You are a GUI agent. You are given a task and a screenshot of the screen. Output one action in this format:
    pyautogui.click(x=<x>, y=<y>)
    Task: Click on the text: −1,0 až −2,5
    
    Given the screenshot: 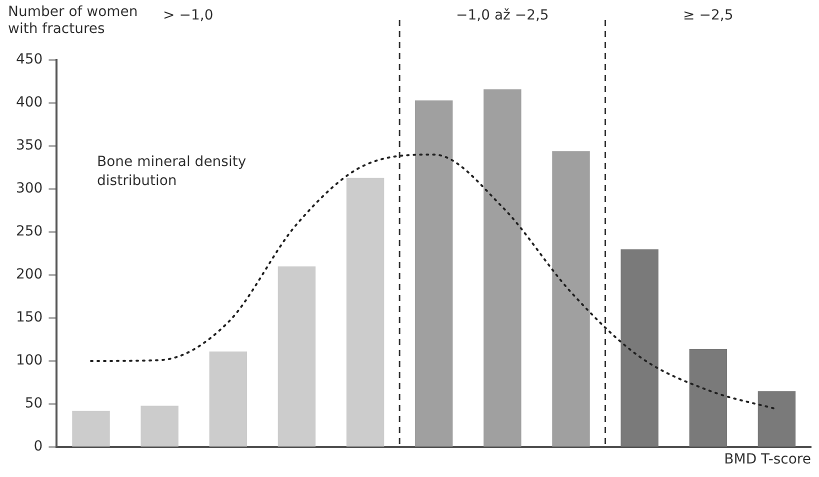 What is the action you would take?
    pyautogui.click(x=502, y=16)
    